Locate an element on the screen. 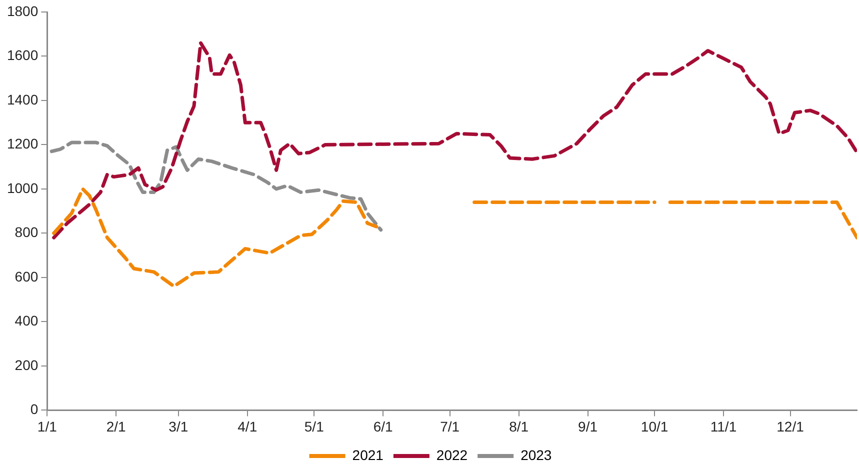 The image size is (859, 473). x-tick-label: 7/1 is located at coordinates (450, 426).